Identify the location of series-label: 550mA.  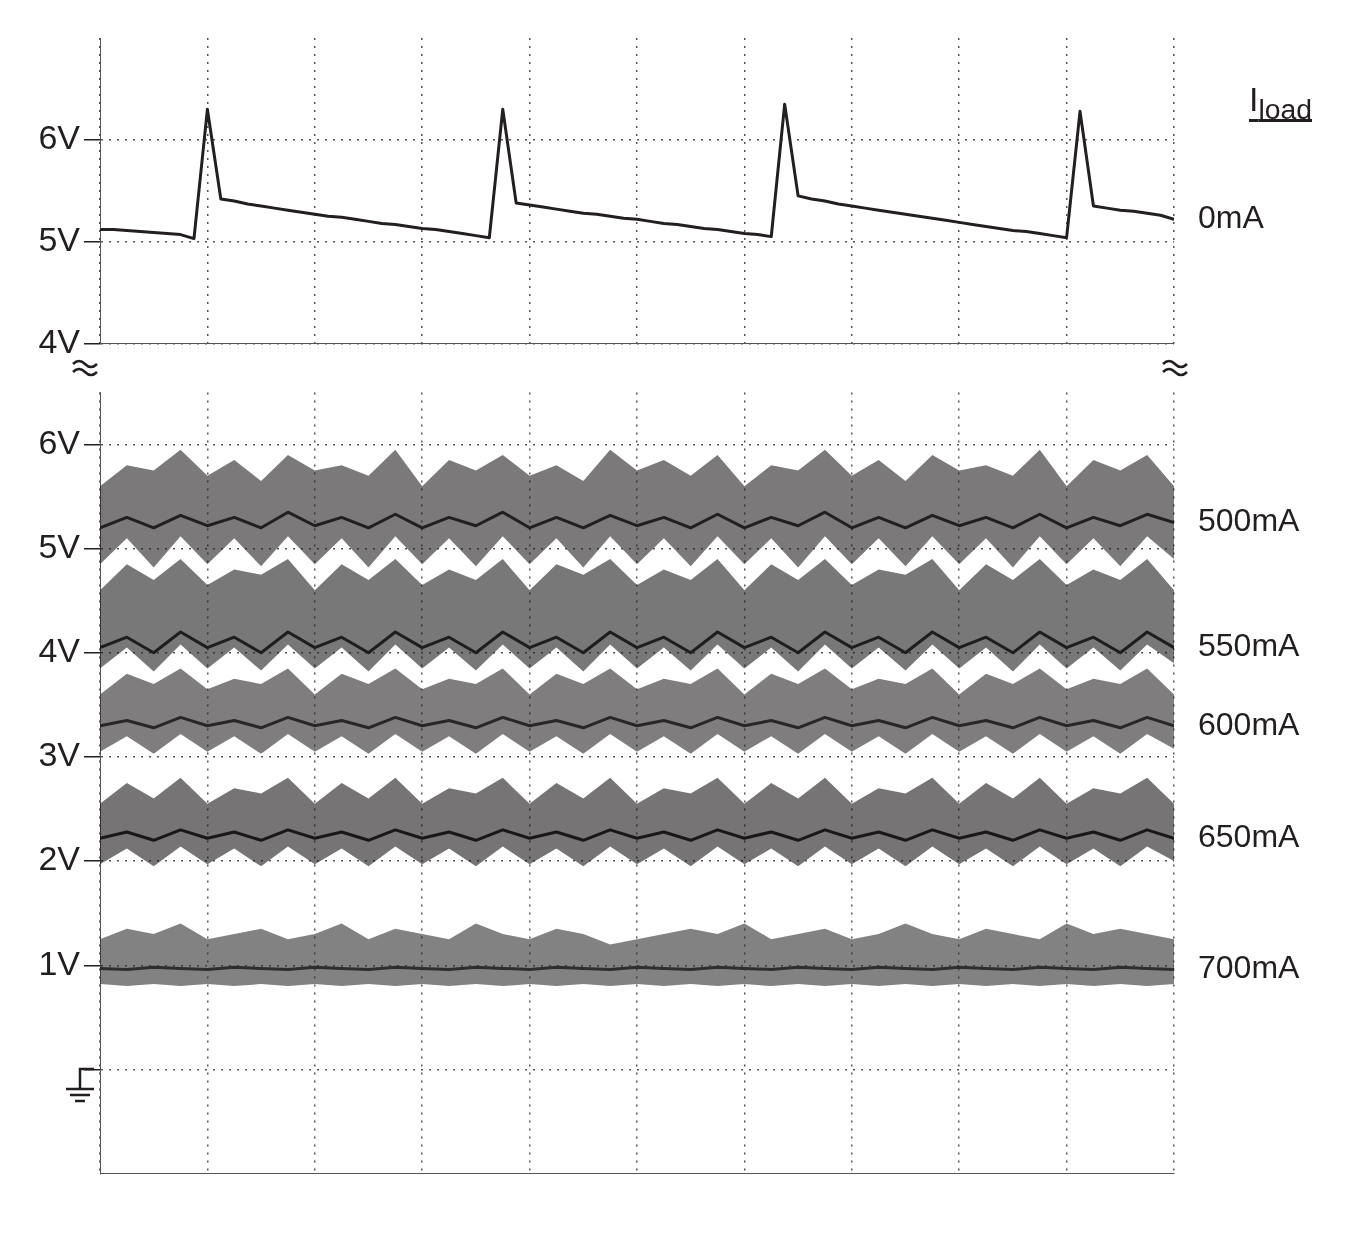
(1249, 645).